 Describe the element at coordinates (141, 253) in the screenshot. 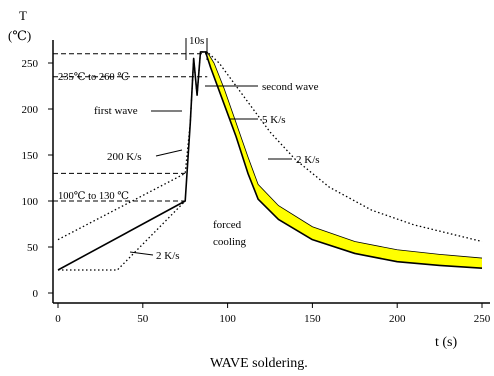

I see `rate-2-left-leader` at that location.